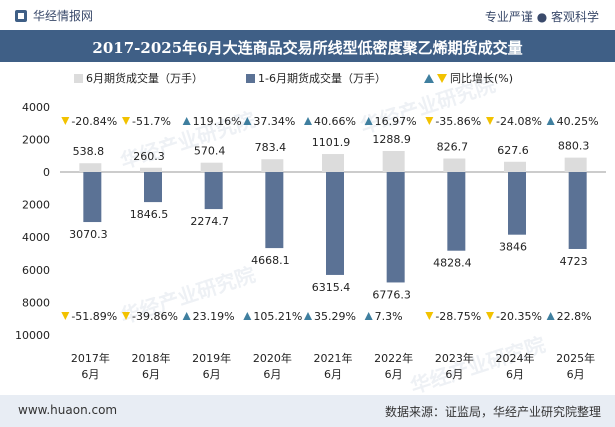  What do you see at coordinates (78, 78) in the screenshot?
I see `legend-swatch-monthly` at bounding box center [78, 78].